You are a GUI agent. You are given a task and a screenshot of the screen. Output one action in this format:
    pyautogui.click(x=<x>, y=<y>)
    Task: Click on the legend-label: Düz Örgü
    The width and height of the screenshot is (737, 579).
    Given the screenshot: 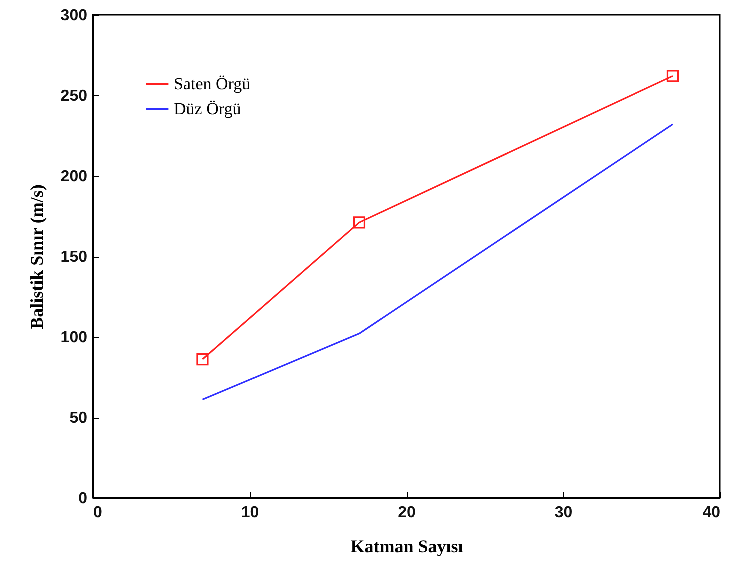 What is the action you would take?
    pyautogui.click(x=208, y=109)
    